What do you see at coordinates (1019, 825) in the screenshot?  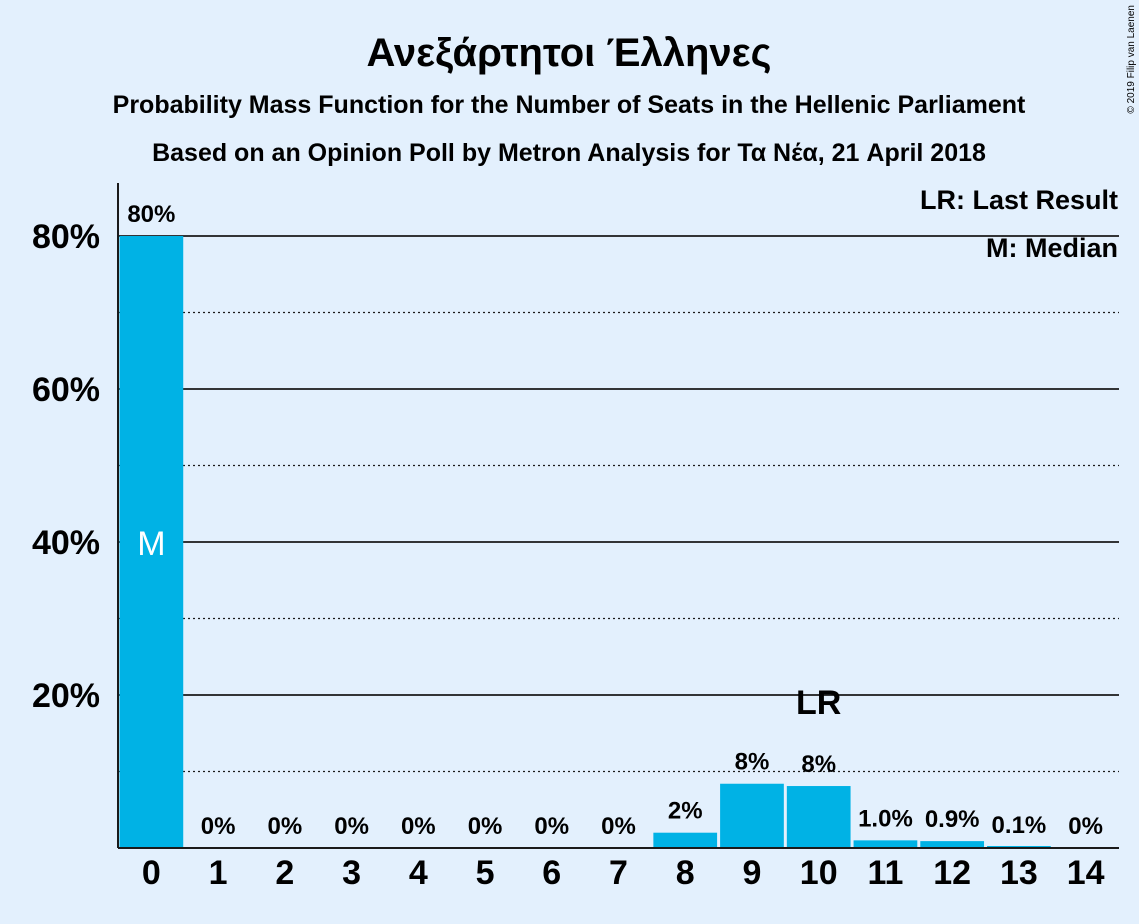 I see `data-label: 0.1%` at bounding box center [1019, 825].